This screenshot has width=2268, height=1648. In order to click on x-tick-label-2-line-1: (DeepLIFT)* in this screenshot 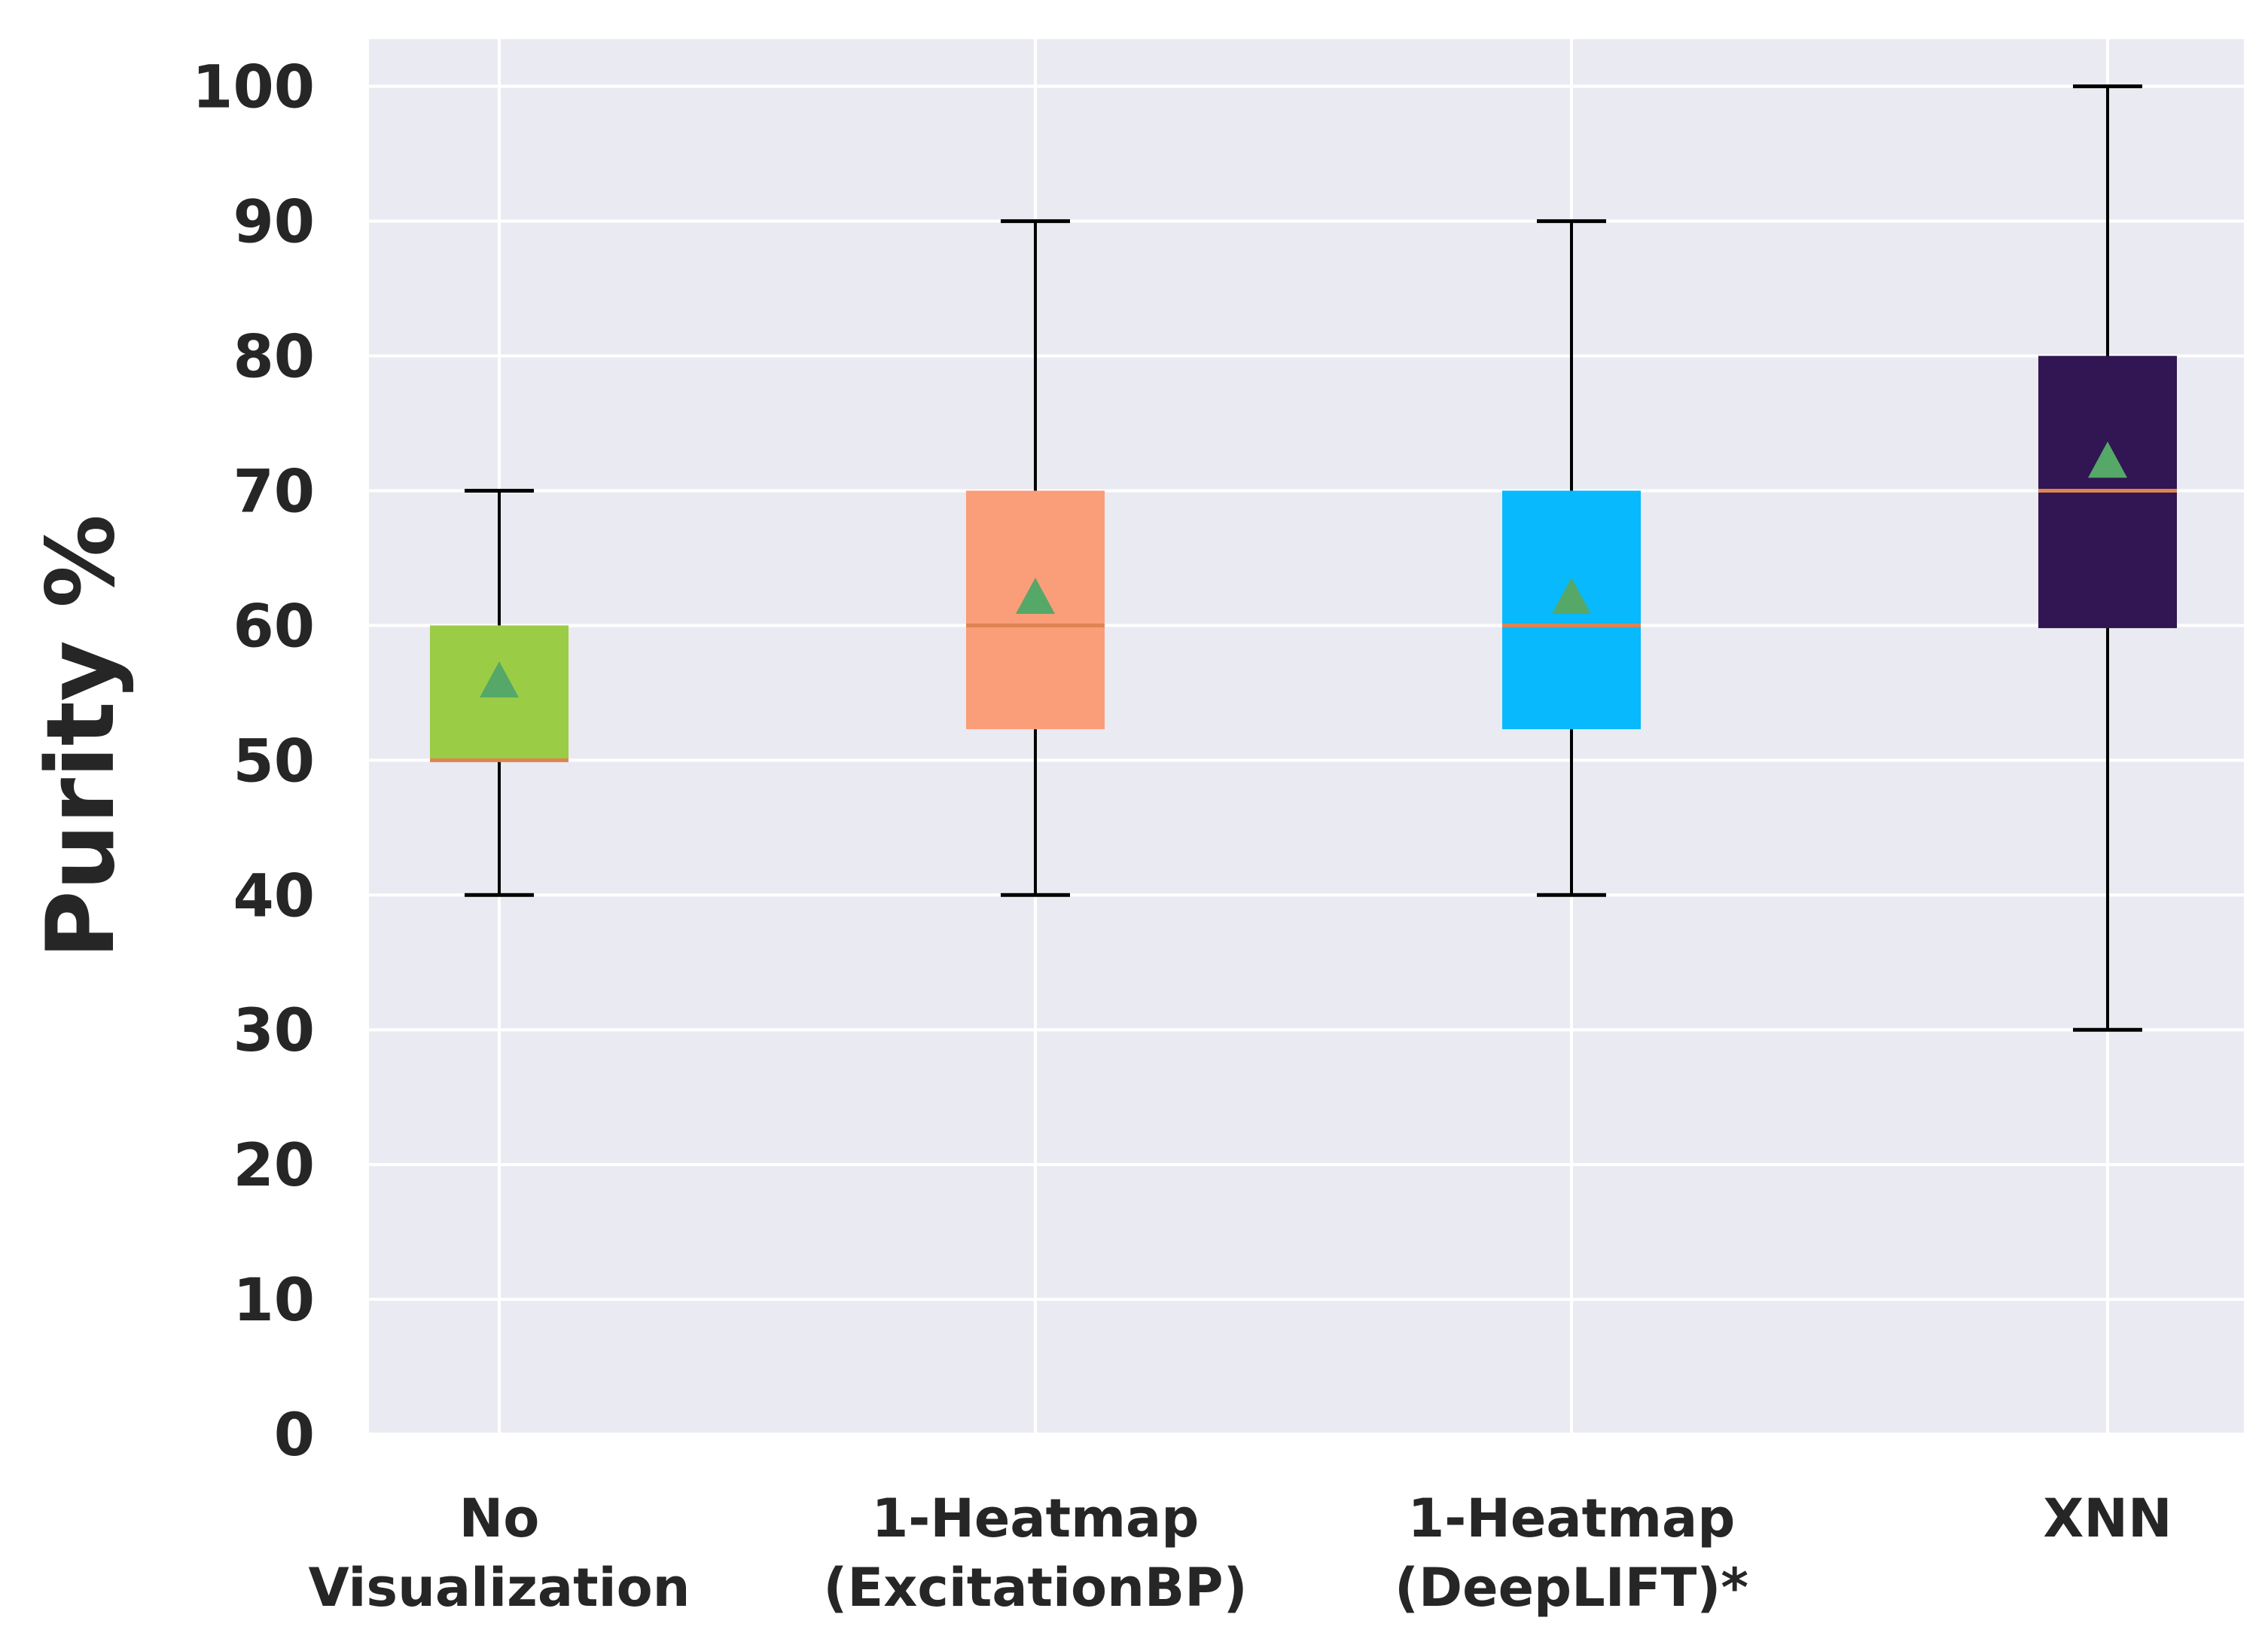, I will do `click(1572, 1588)`.